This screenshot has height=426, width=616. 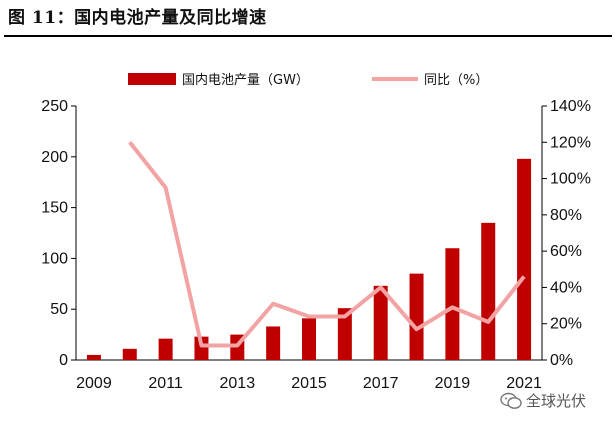 What do you see at coordinates (456, 80) in the screenshot?
I see `legend-label-line: 同比（%）` at bounding box center [456, 80].